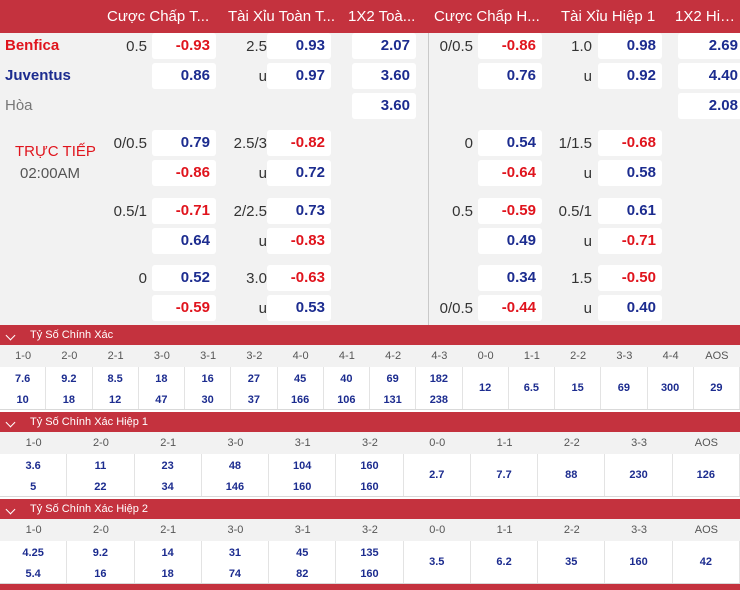  Describe the element at coordinates (167, 553) in the screenshot. I see `score-odd-top: 14` at that location.